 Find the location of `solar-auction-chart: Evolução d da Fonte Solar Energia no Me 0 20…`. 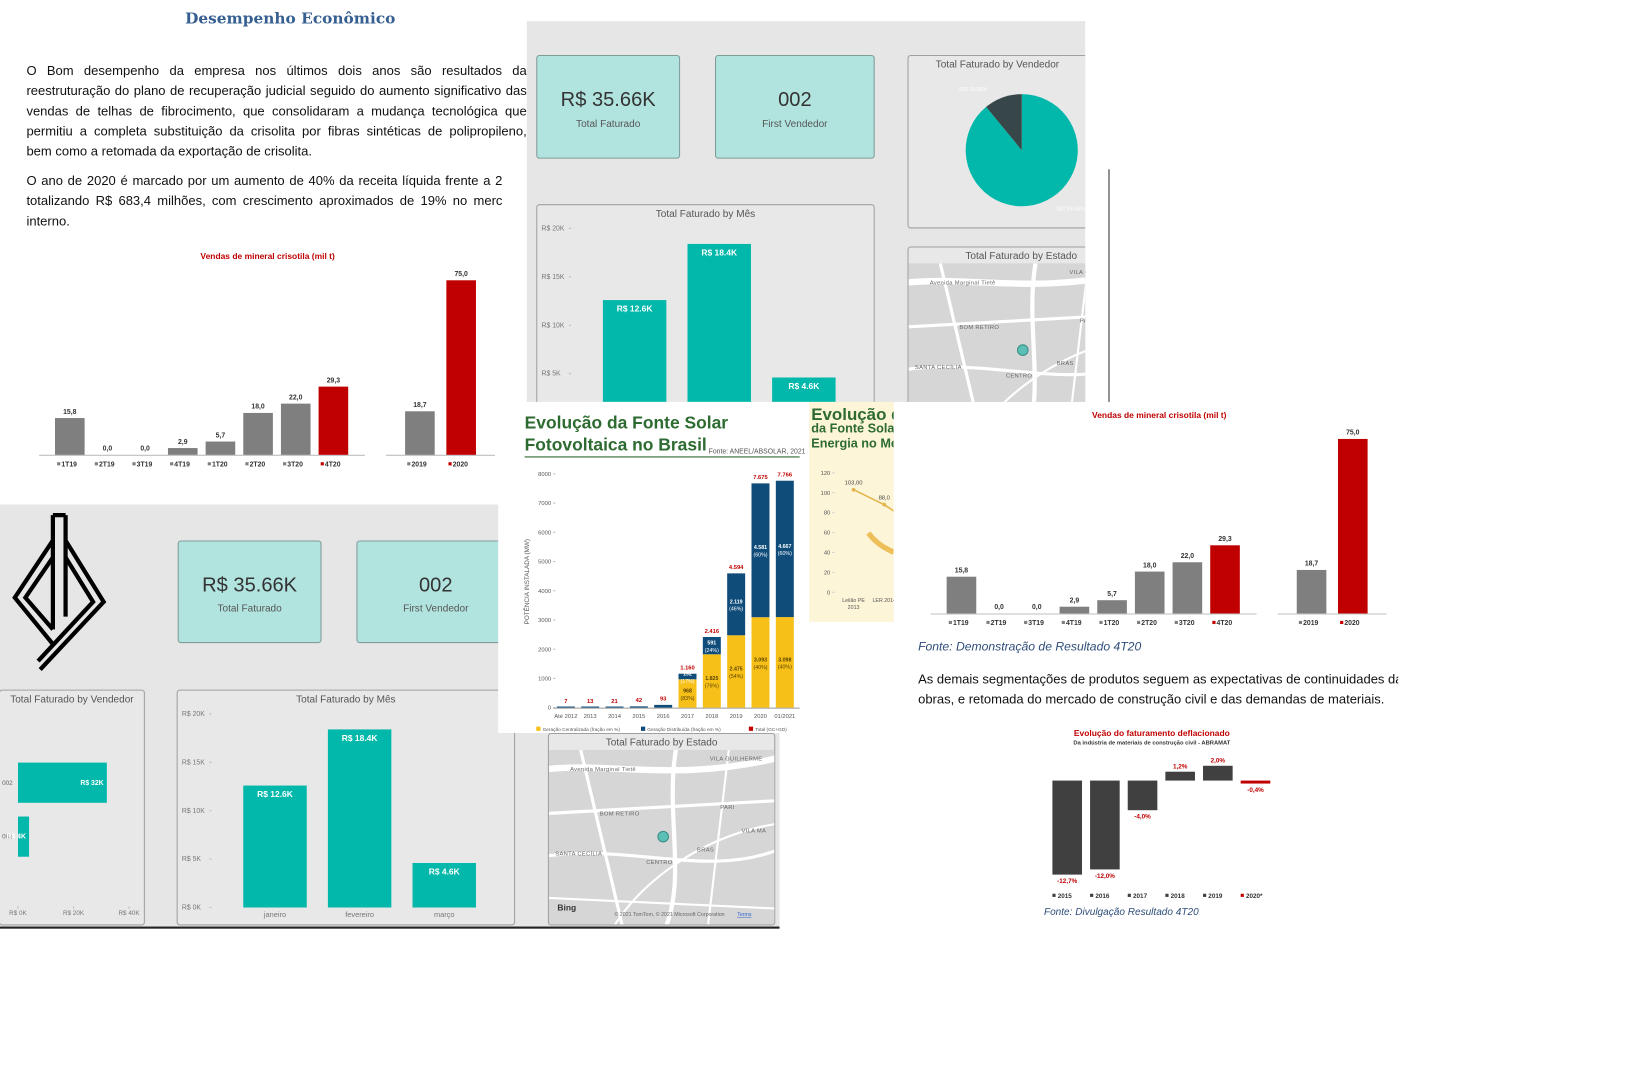

solar-auction-chart: Evolução d da Fonte Solar Energia no Me 0 20… is located at coordinates (851, 511).